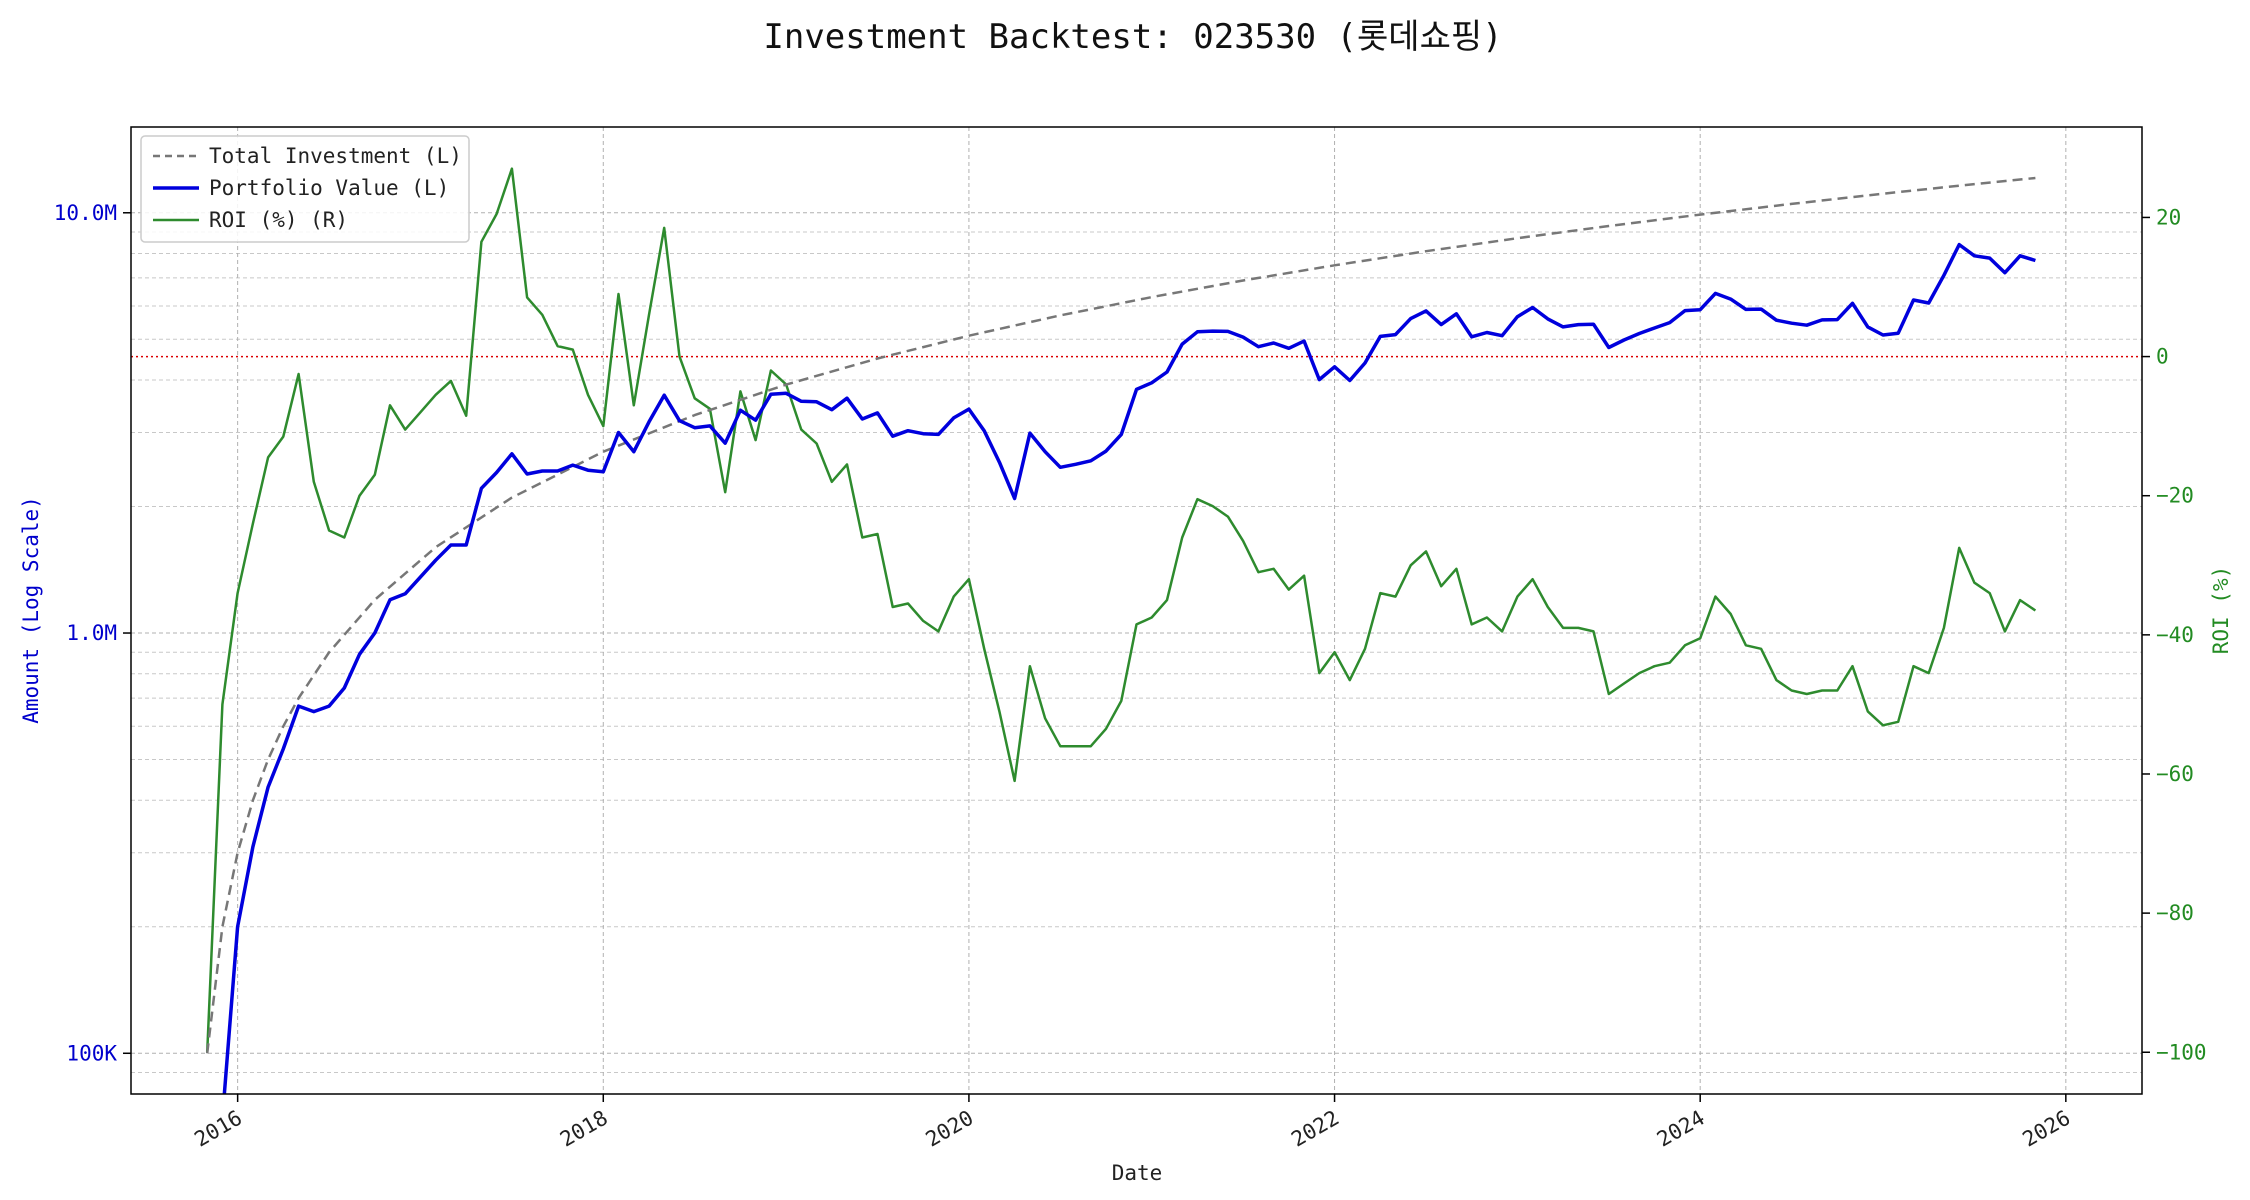 The height and width of the screenshot is (1200, 2250). What do you see at coordinates (2168, 217) in the screenshot?
I see `y-right-tick-label: 20` at bounding box center [2168, 217].